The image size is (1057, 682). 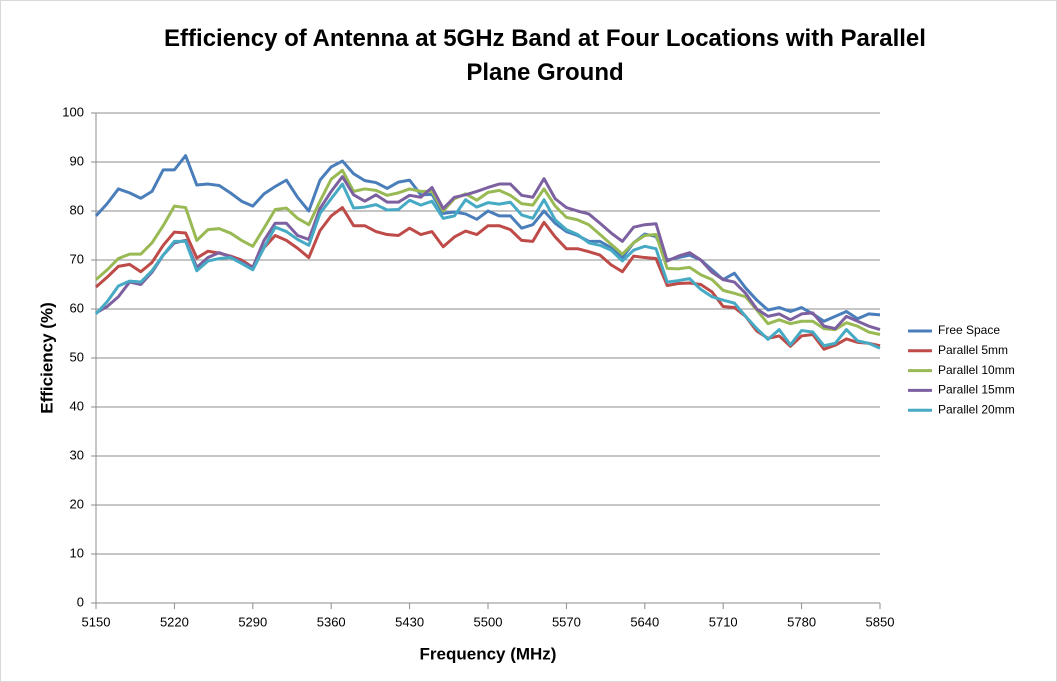 What do you see at coordinates (77, 454) in the screenshot?
I see `y-tick-label: 30` at bounding box center [77, 454].